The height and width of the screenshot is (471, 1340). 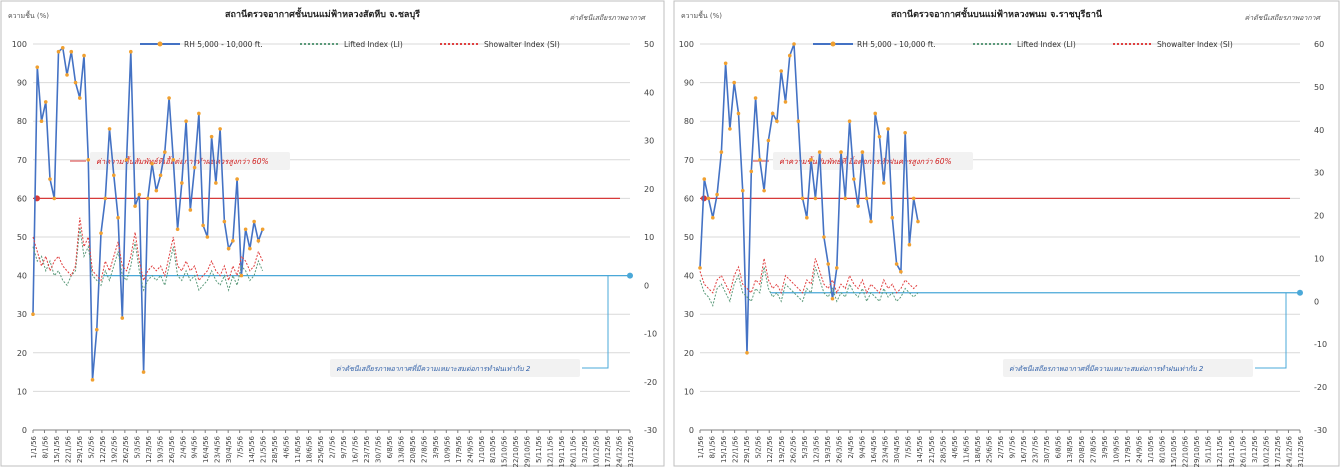 What do you see at coordinates (1319, 258) in the screenshot?
I see `y-right-tick-label: 10` at bounding box center [1319, 258].